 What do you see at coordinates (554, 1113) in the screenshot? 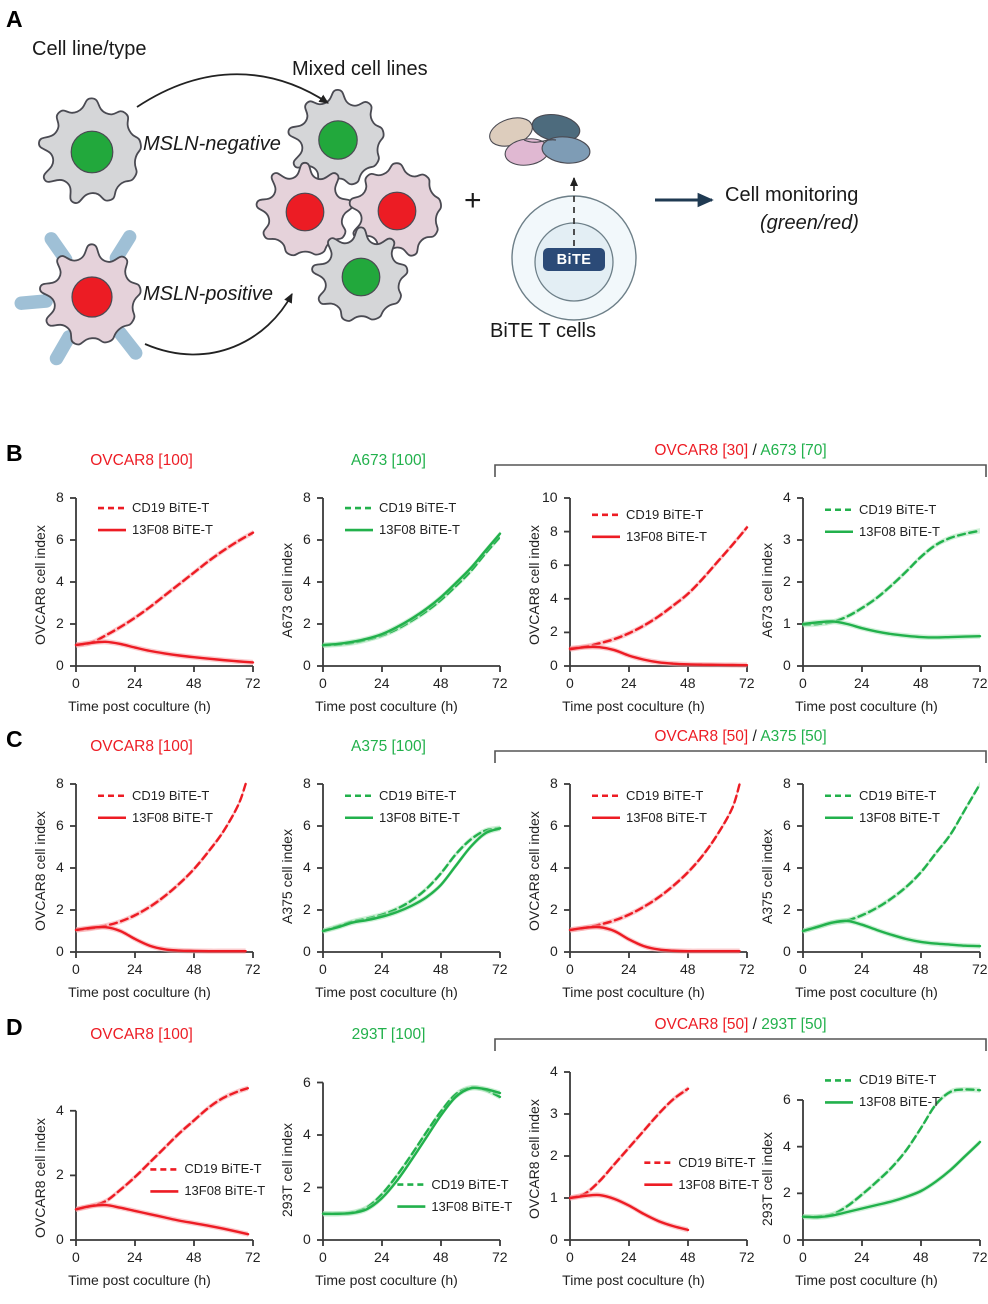
I see `y-tick-label: 3` at bounding box center [554, 1113].